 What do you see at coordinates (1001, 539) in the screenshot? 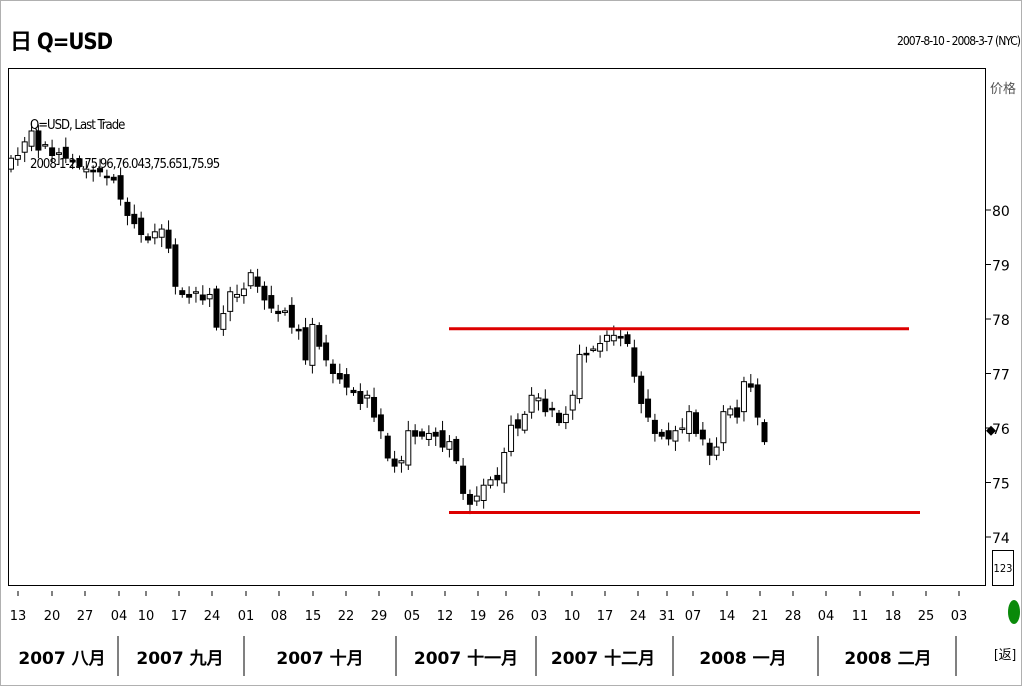
I see `y-tick-label: 74` at bounding box center [1001, 539].